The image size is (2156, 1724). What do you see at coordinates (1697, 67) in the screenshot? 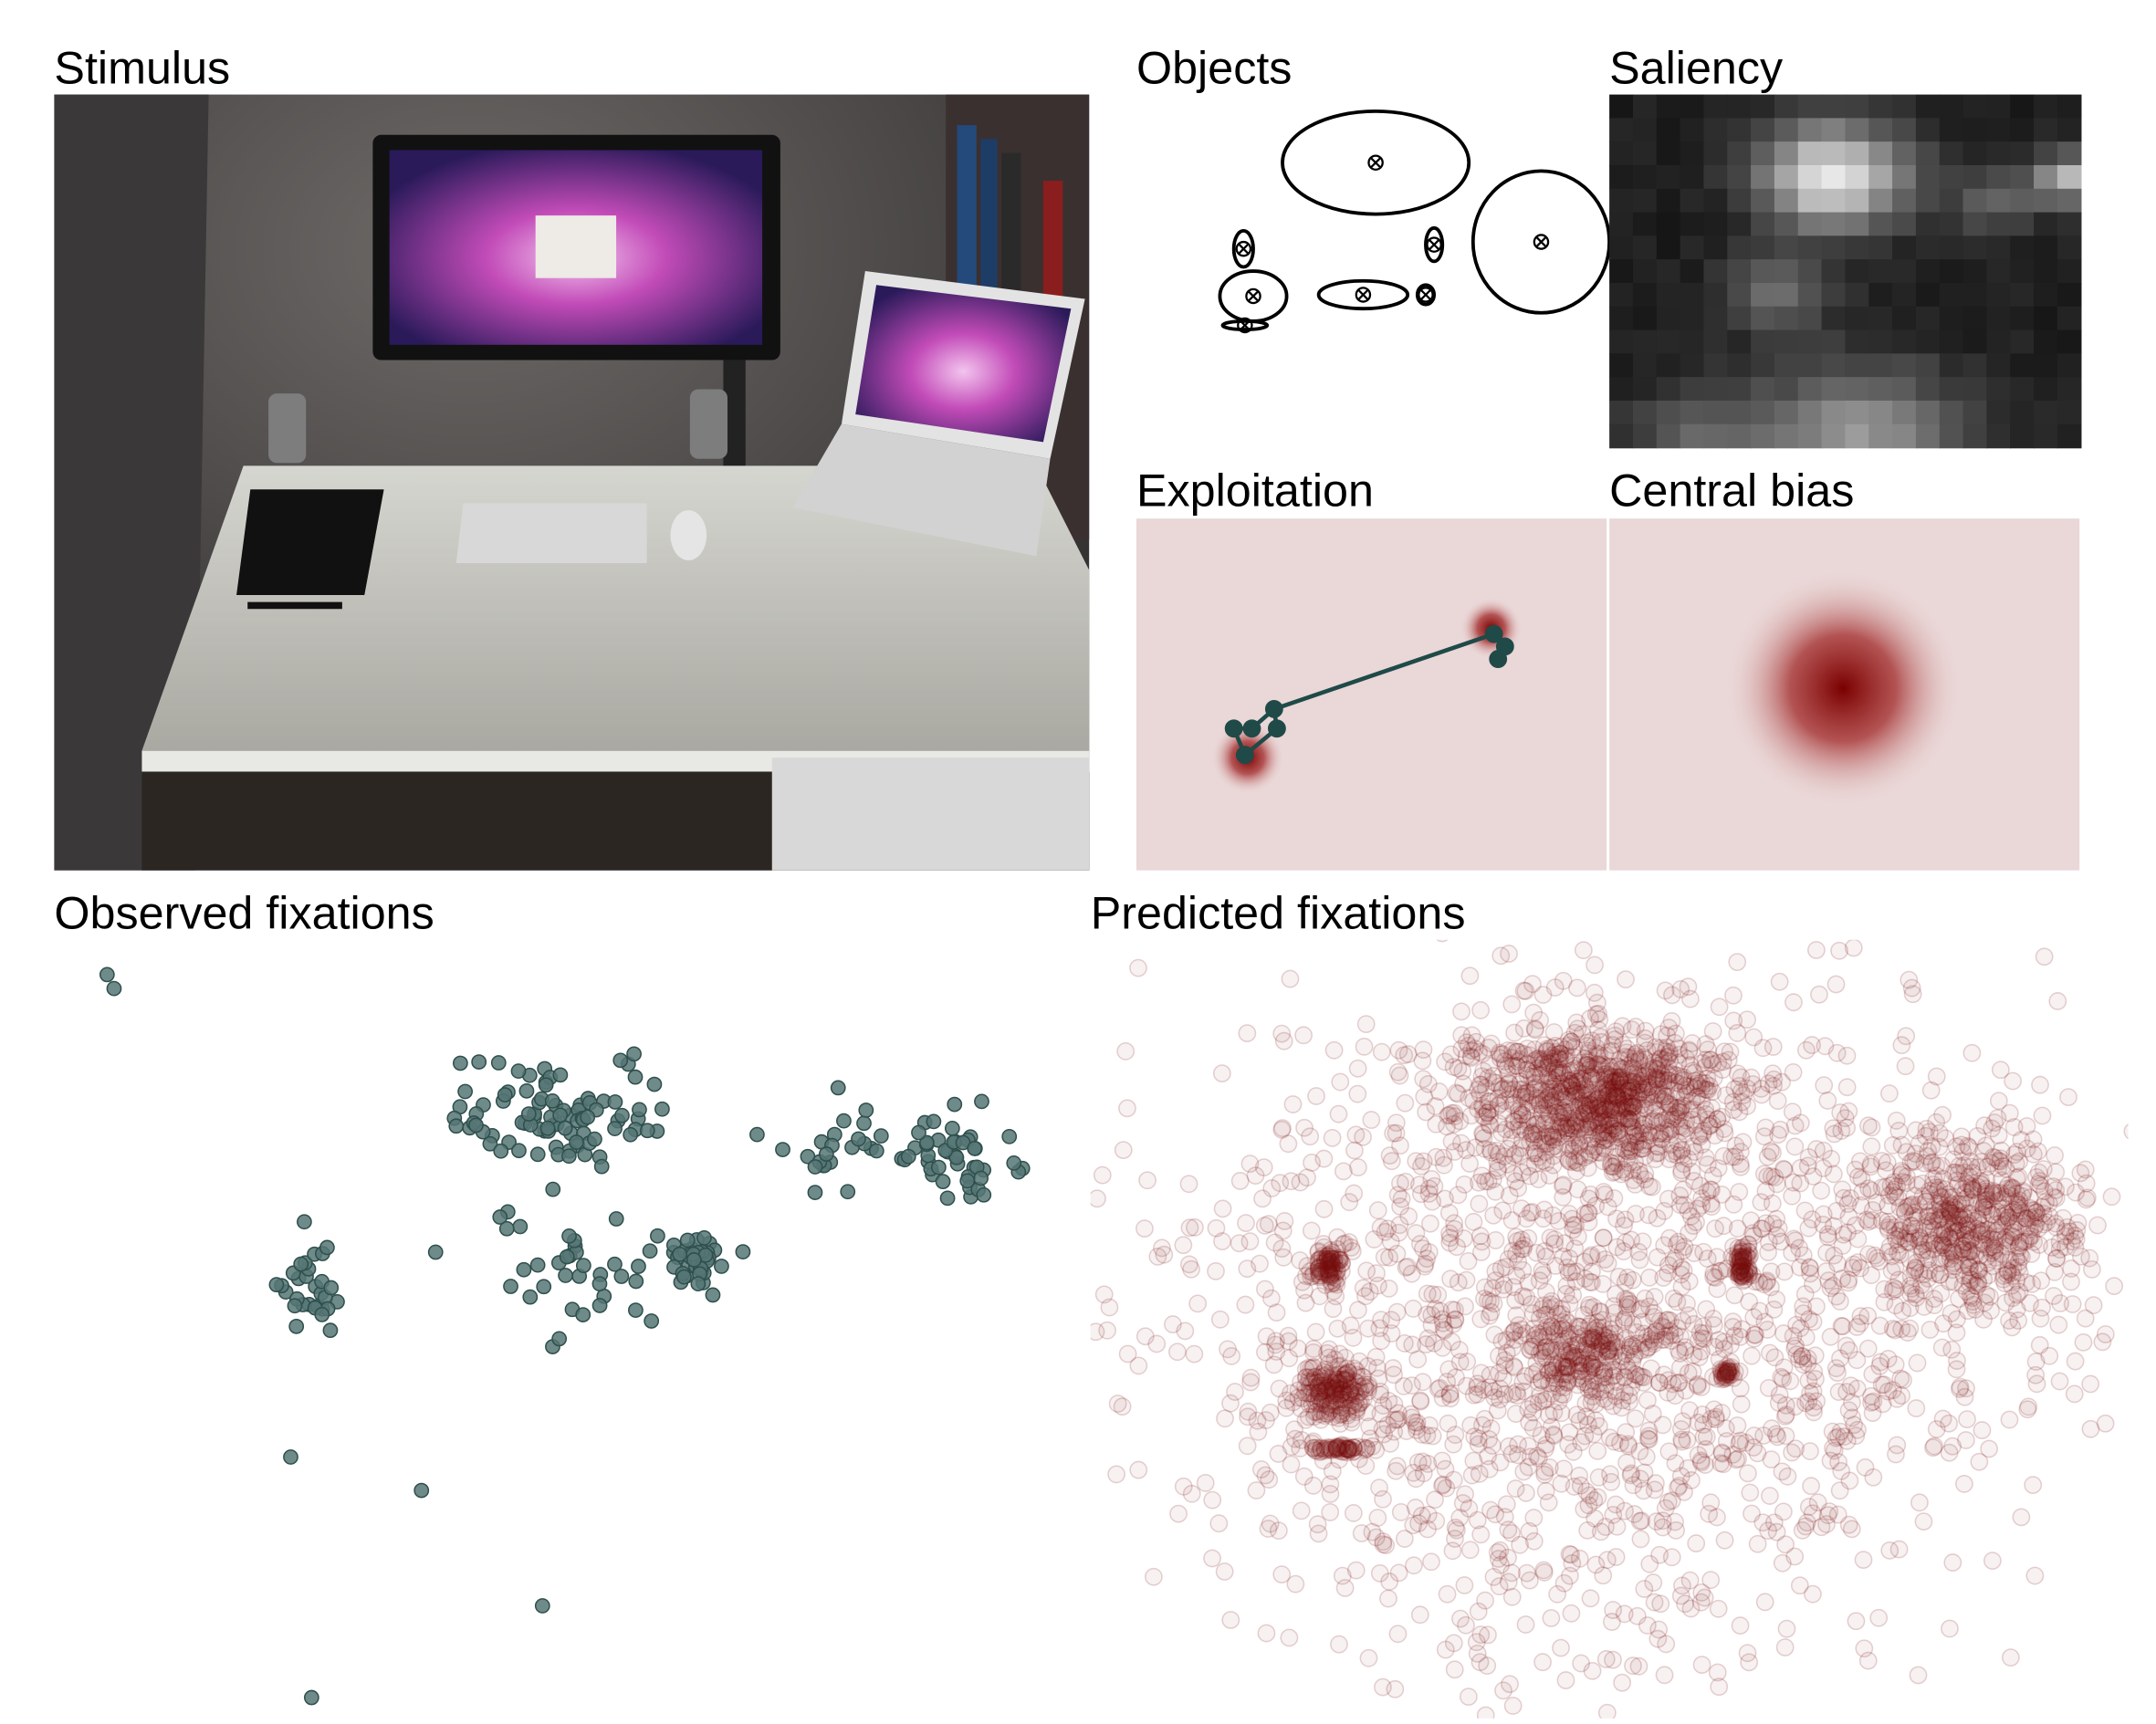
I see `panel-title: Saliency` at bounding box center [1697, 67].